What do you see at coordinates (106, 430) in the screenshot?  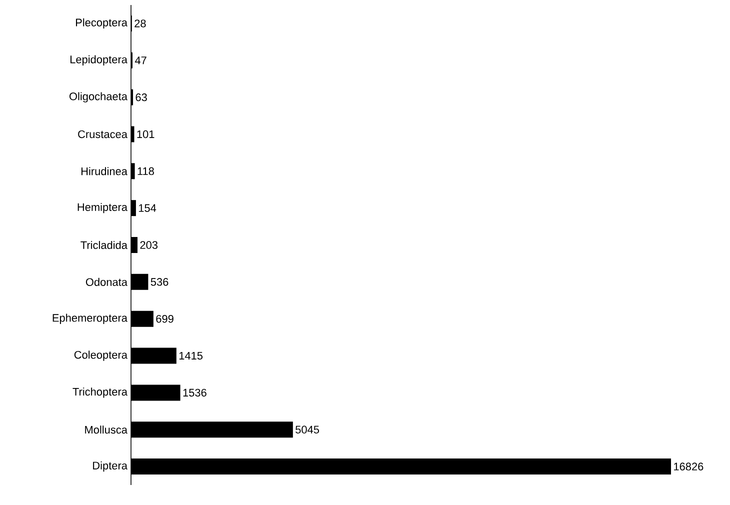 I see `y-tick-label: Mollusca` at bounding box center [106, 430].